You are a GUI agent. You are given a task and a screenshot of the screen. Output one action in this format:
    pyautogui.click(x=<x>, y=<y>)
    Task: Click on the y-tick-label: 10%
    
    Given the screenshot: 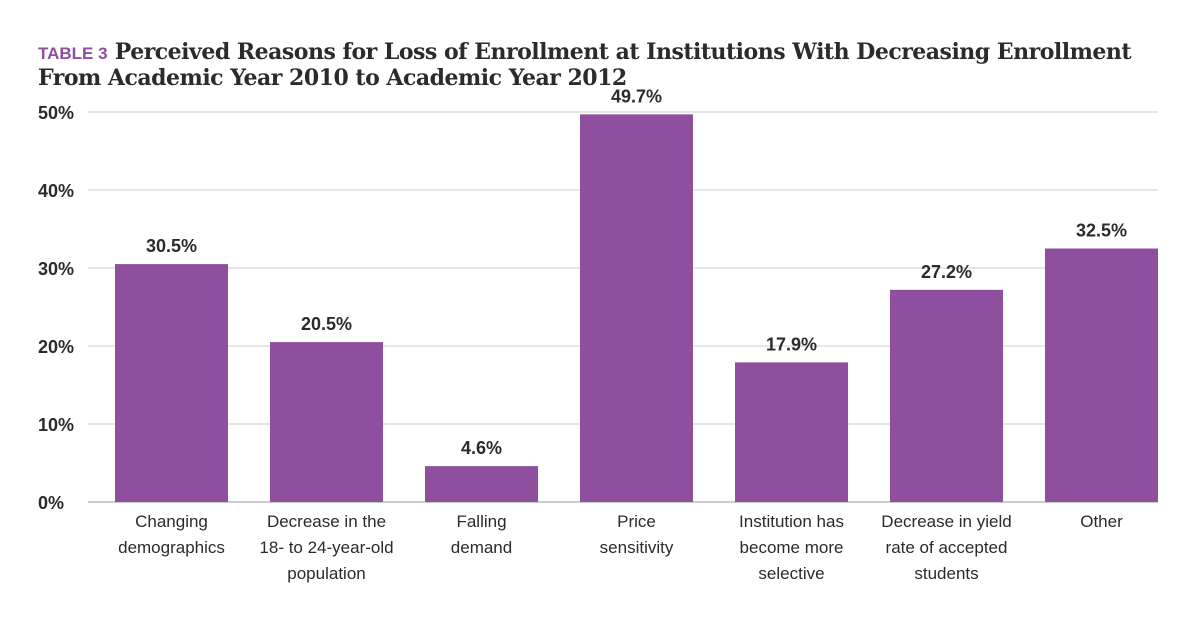 What is the action you would take?
    pyautogui.click(x=56, y=425)
    